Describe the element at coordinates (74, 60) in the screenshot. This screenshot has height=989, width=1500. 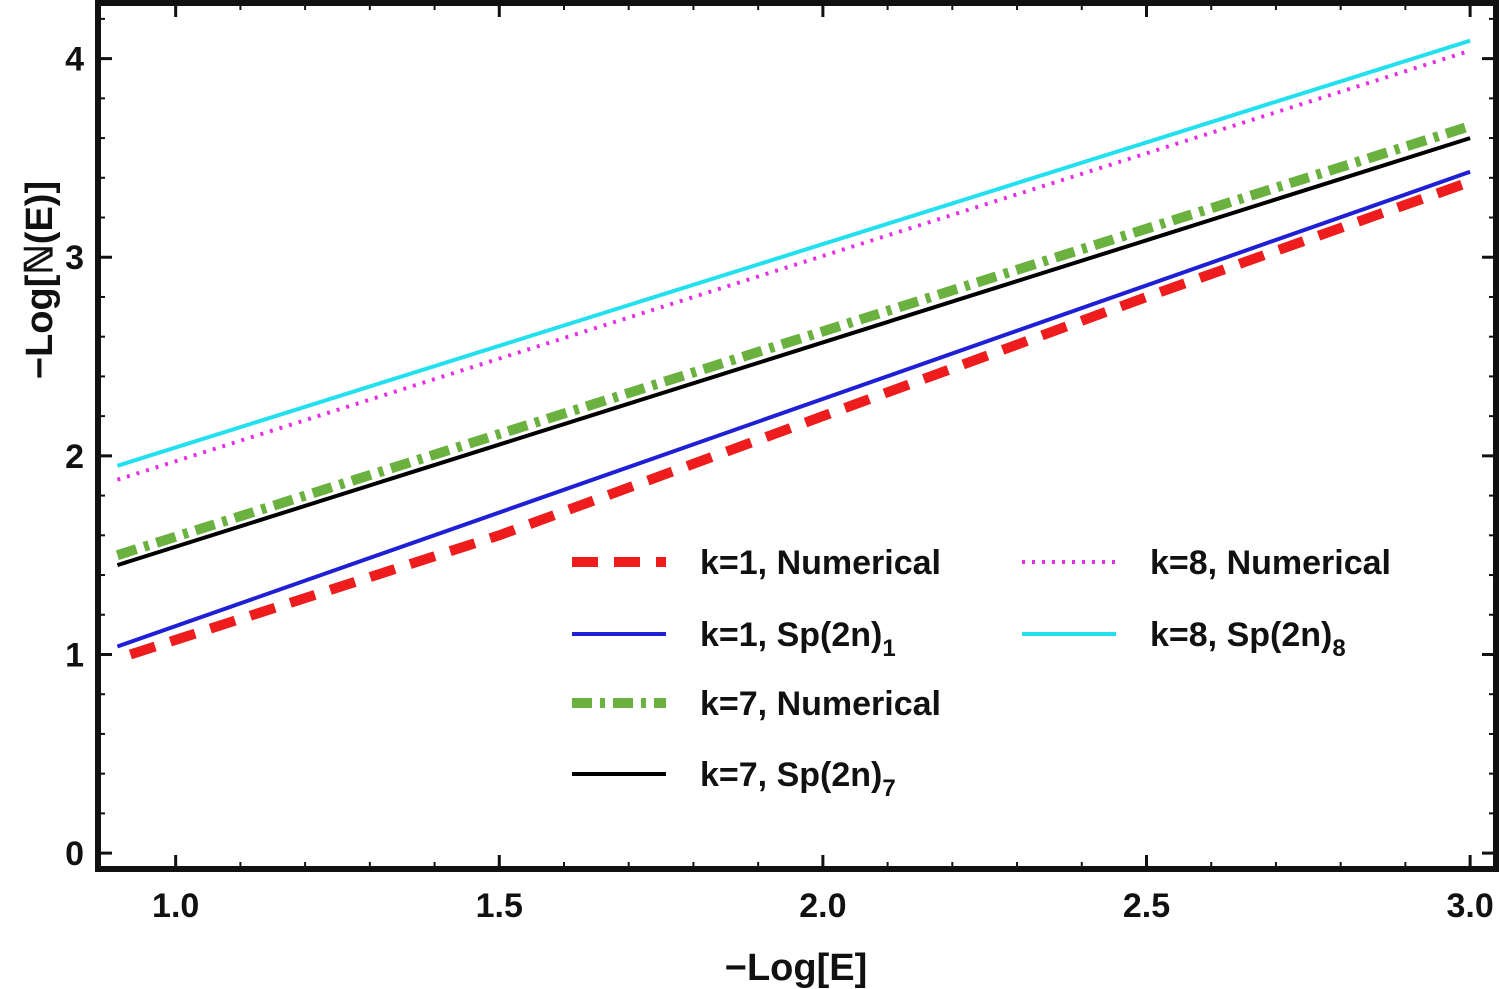
I see `y-tick-label: 4` at that location.